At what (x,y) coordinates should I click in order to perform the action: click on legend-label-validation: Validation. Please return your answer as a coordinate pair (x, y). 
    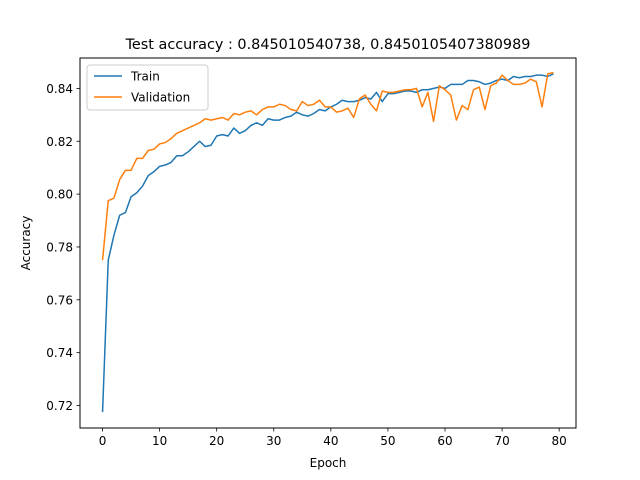
    Looking at the image, I should click on (160, 98).